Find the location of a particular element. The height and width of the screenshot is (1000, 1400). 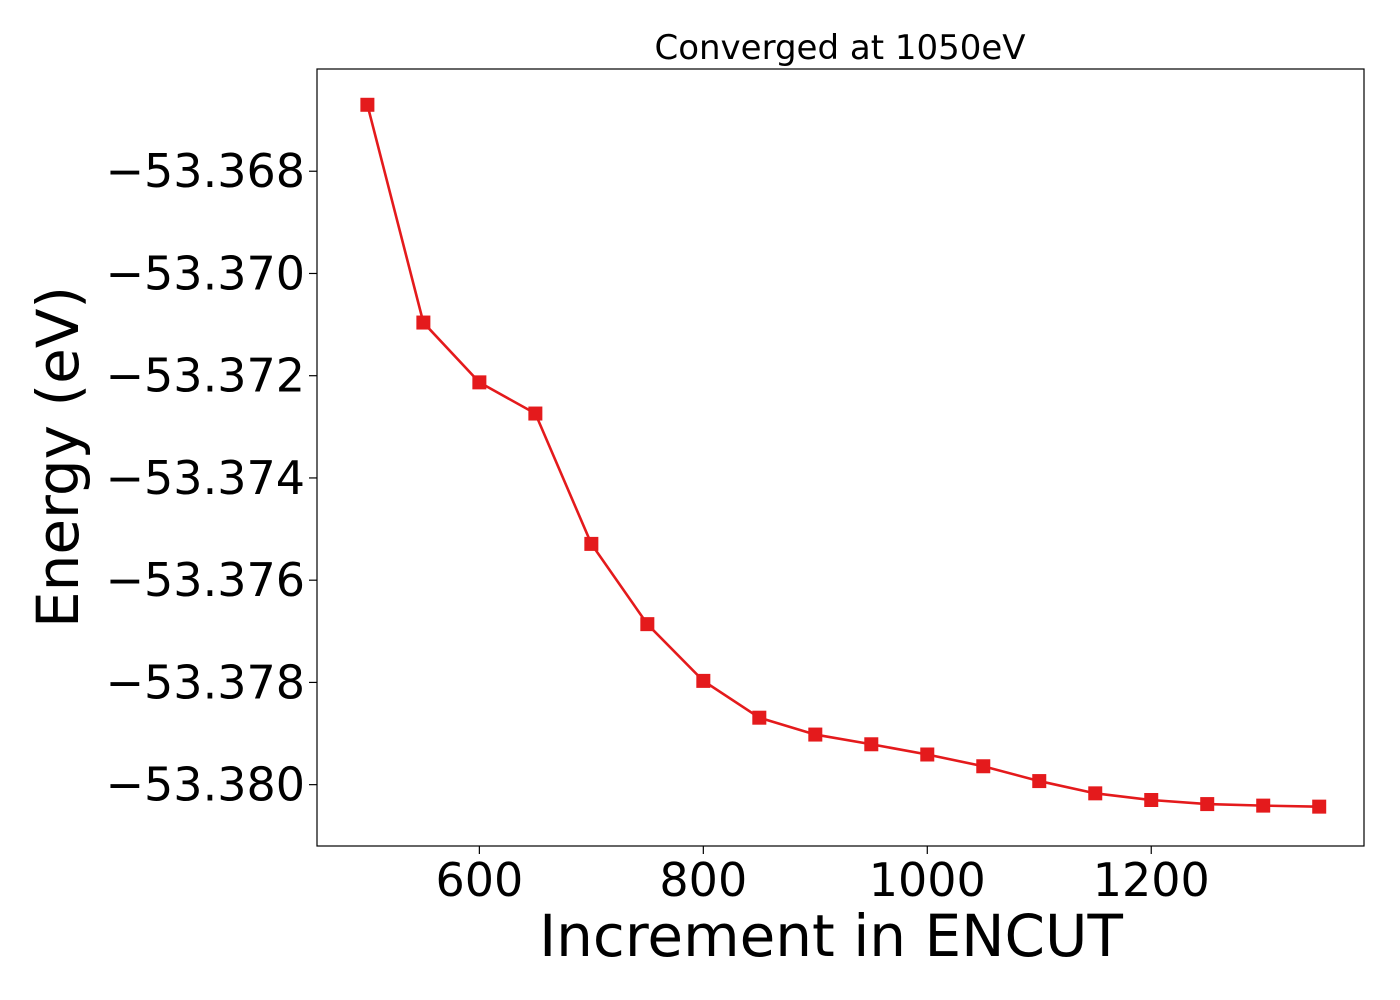

y-axis-label: Energy (eV) is located at coordinates (58, 457).